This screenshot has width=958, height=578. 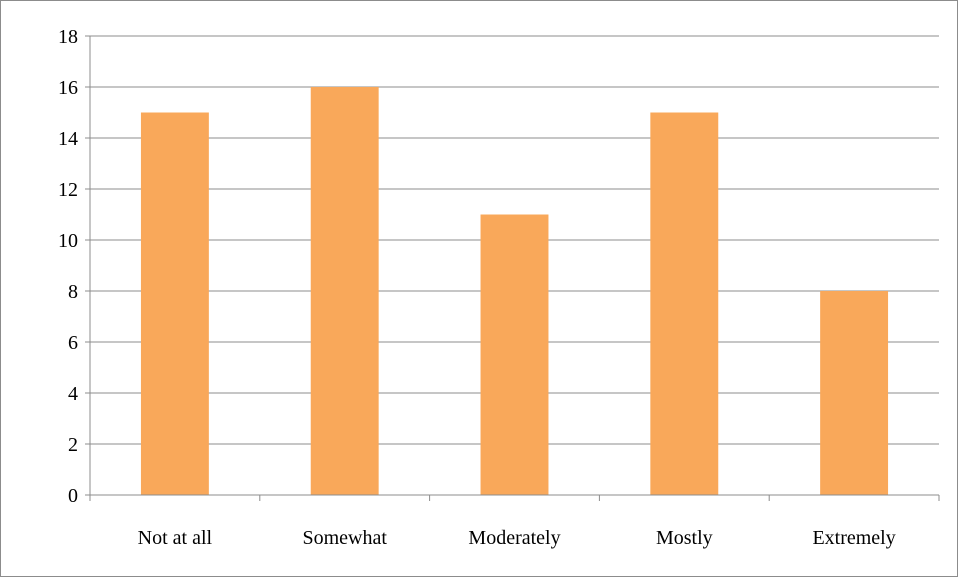 I want to click on y-tick-label: 0, so click(x=73, y=496).